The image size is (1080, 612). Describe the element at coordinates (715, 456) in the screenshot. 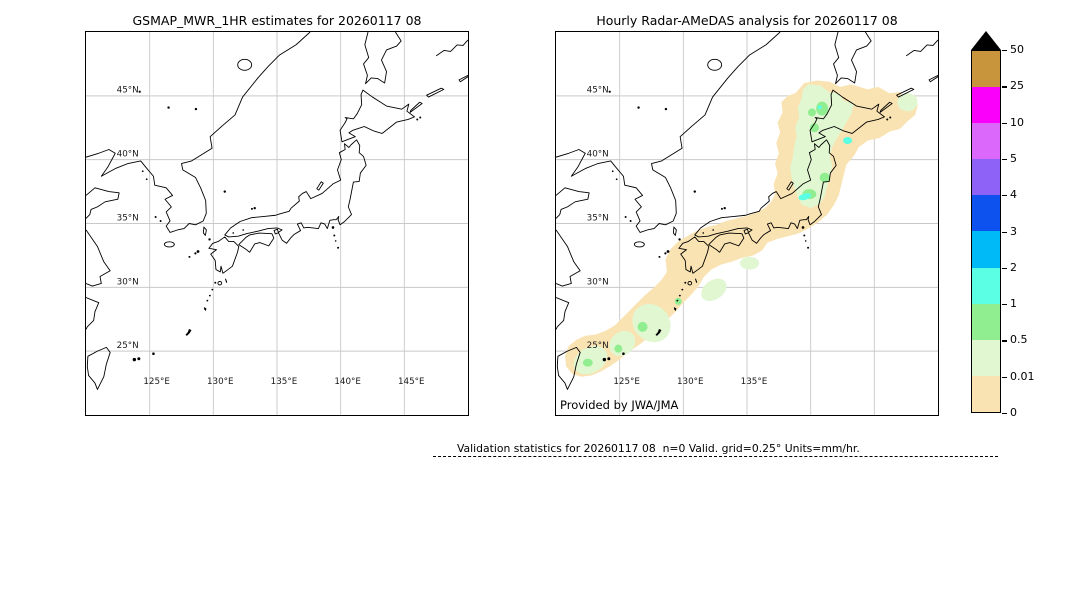

I see `dashed-separator` at that location.